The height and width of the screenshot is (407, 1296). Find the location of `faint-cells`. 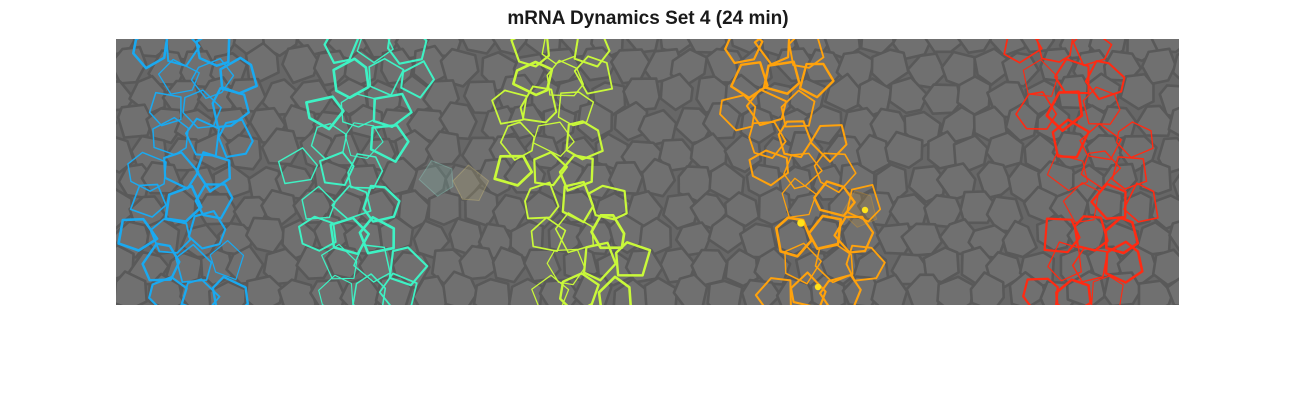

faint-cells is located at coordinates (648, 193).